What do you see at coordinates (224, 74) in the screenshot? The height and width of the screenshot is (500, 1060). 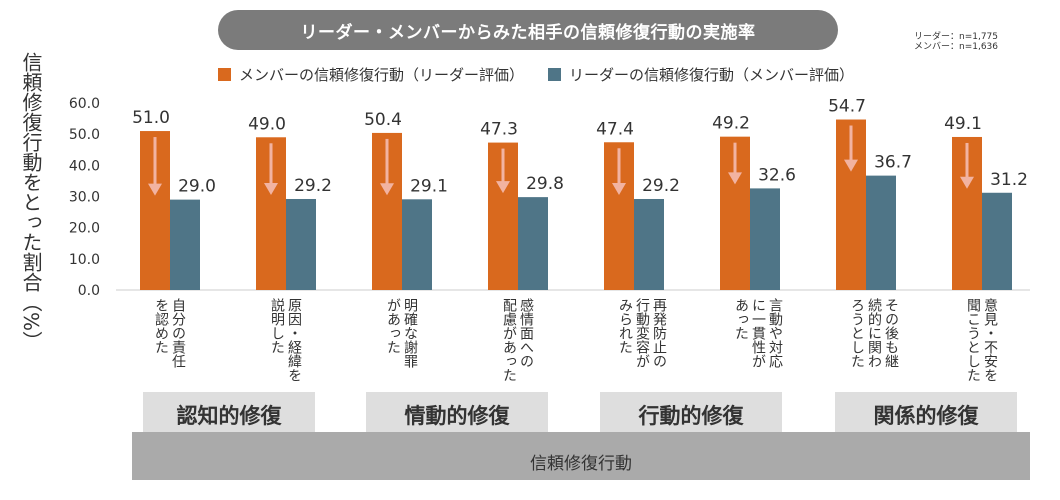 I see `legend-swatch-orange` at bounding box center [224, 74].